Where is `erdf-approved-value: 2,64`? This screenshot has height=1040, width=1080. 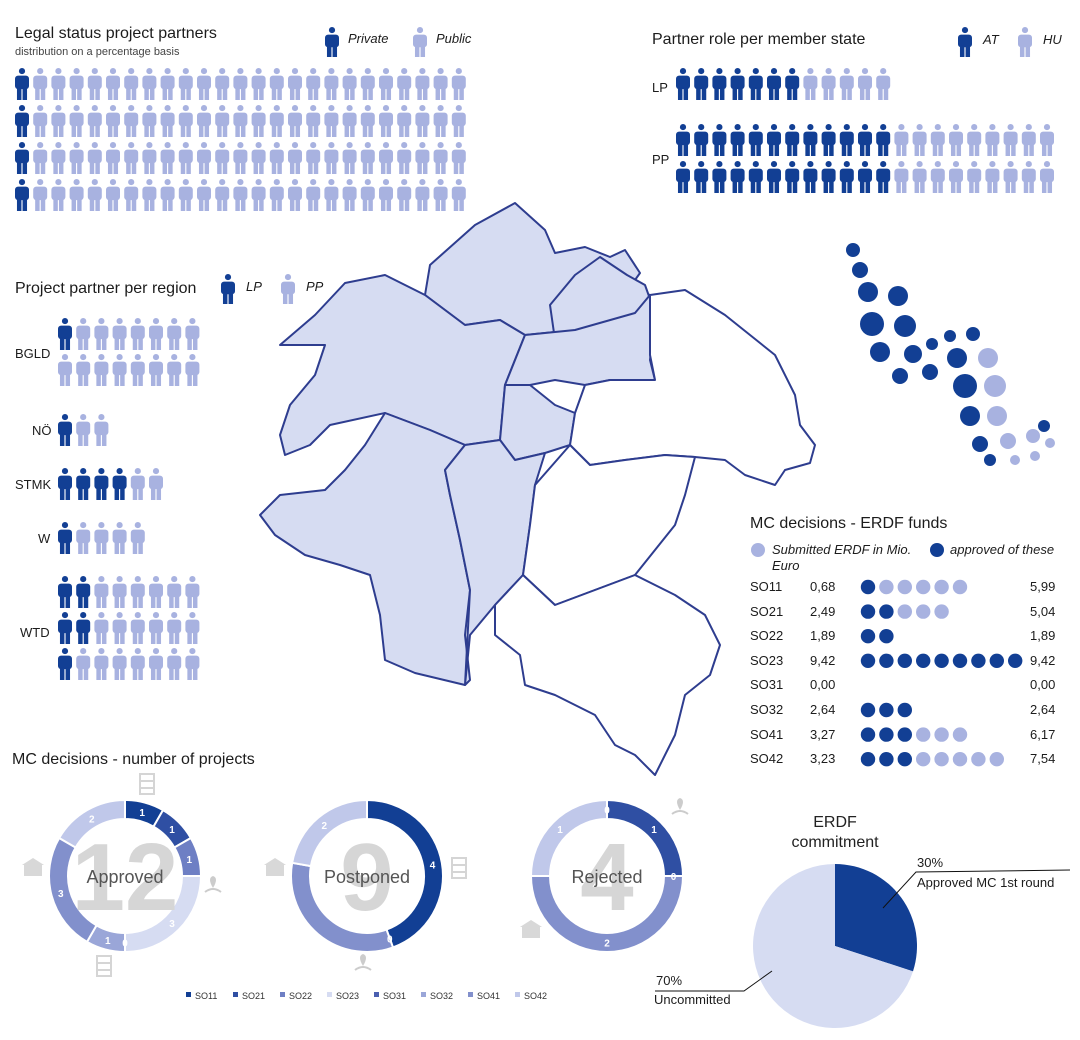
erdf-approved-value: 2,64 is located at coordinates (823, 709).